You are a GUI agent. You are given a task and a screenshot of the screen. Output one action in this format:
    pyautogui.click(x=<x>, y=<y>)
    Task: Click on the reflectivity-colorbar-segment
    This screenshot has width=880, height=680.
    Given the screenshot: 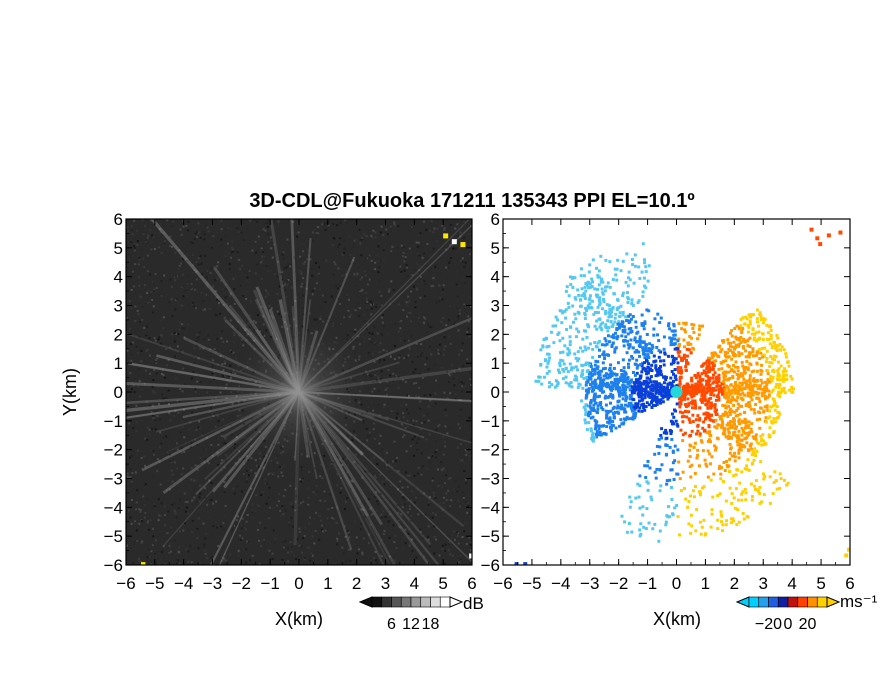 What is the action you would take?
    pyautogui.click(x=386, y=602)
    